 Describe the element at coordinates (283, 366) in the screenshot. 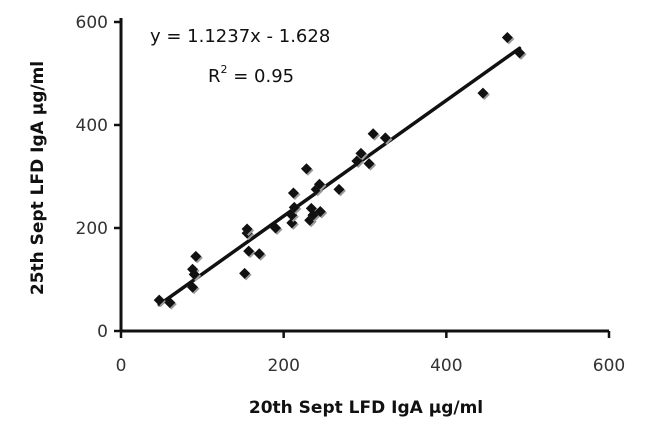

I see `x-tick-label: 200` at that location.